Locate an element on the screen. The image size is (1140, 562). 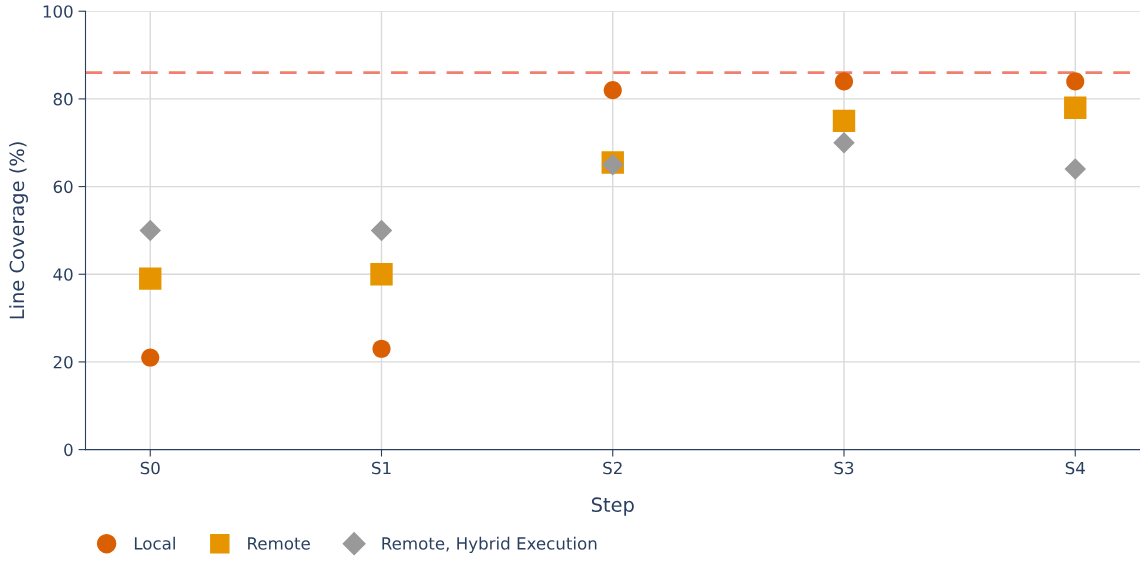
legend-label: Local is located at coordinates (154, 543).